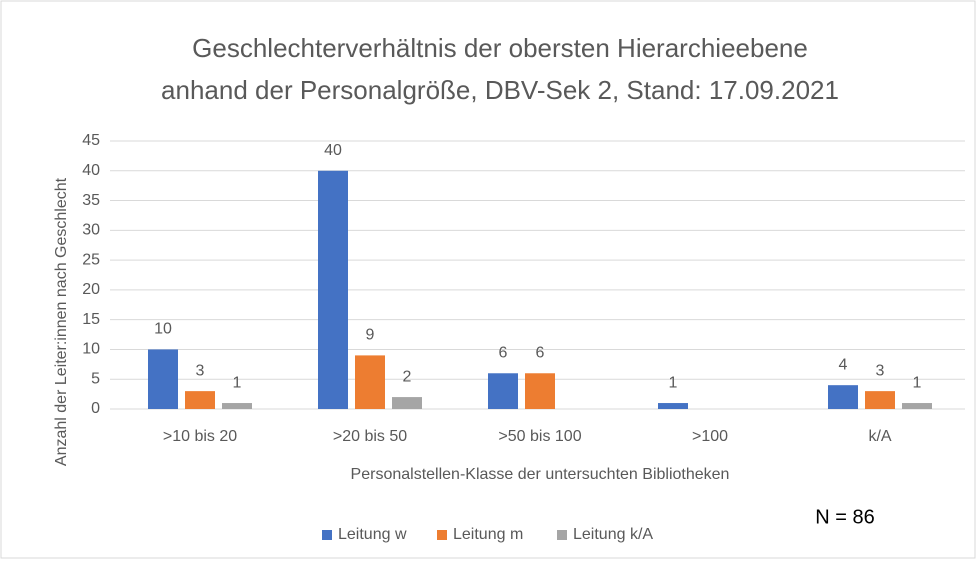  Describe the element at coordinates (91, 230) in the screenshot. I see `y-tick-label: 30` at that location.